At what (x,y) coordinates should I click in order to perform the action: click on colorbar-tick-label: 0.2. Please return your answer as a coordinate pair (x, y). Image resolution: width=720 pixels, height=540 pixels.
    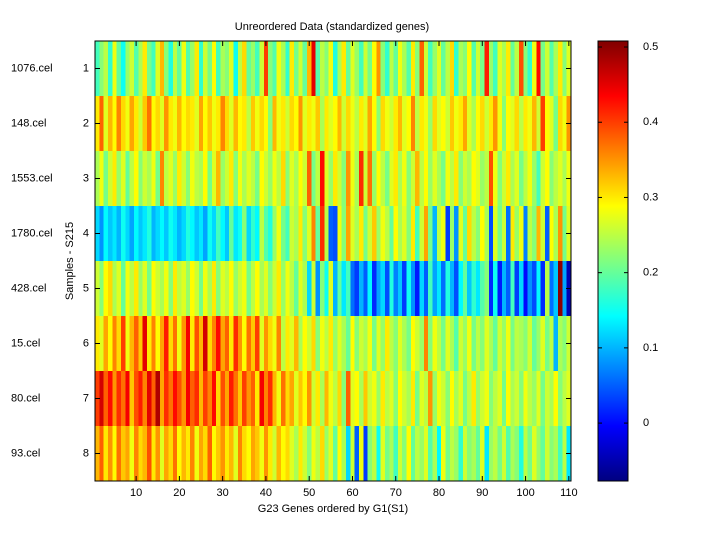
    Looking at the image, I should click on (650, 273).